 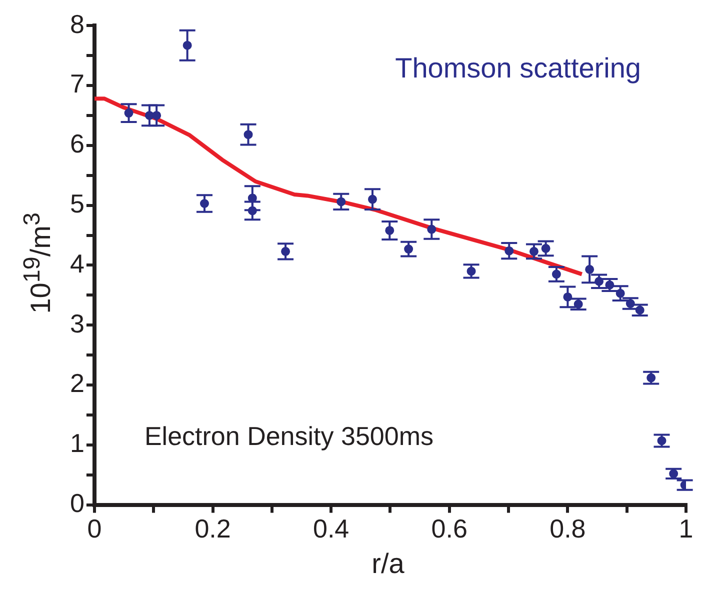 What do you see at coordinates (77, 383) in the screenshot?
I see `y-tick-label: 2` at bounding box center [77, 383].